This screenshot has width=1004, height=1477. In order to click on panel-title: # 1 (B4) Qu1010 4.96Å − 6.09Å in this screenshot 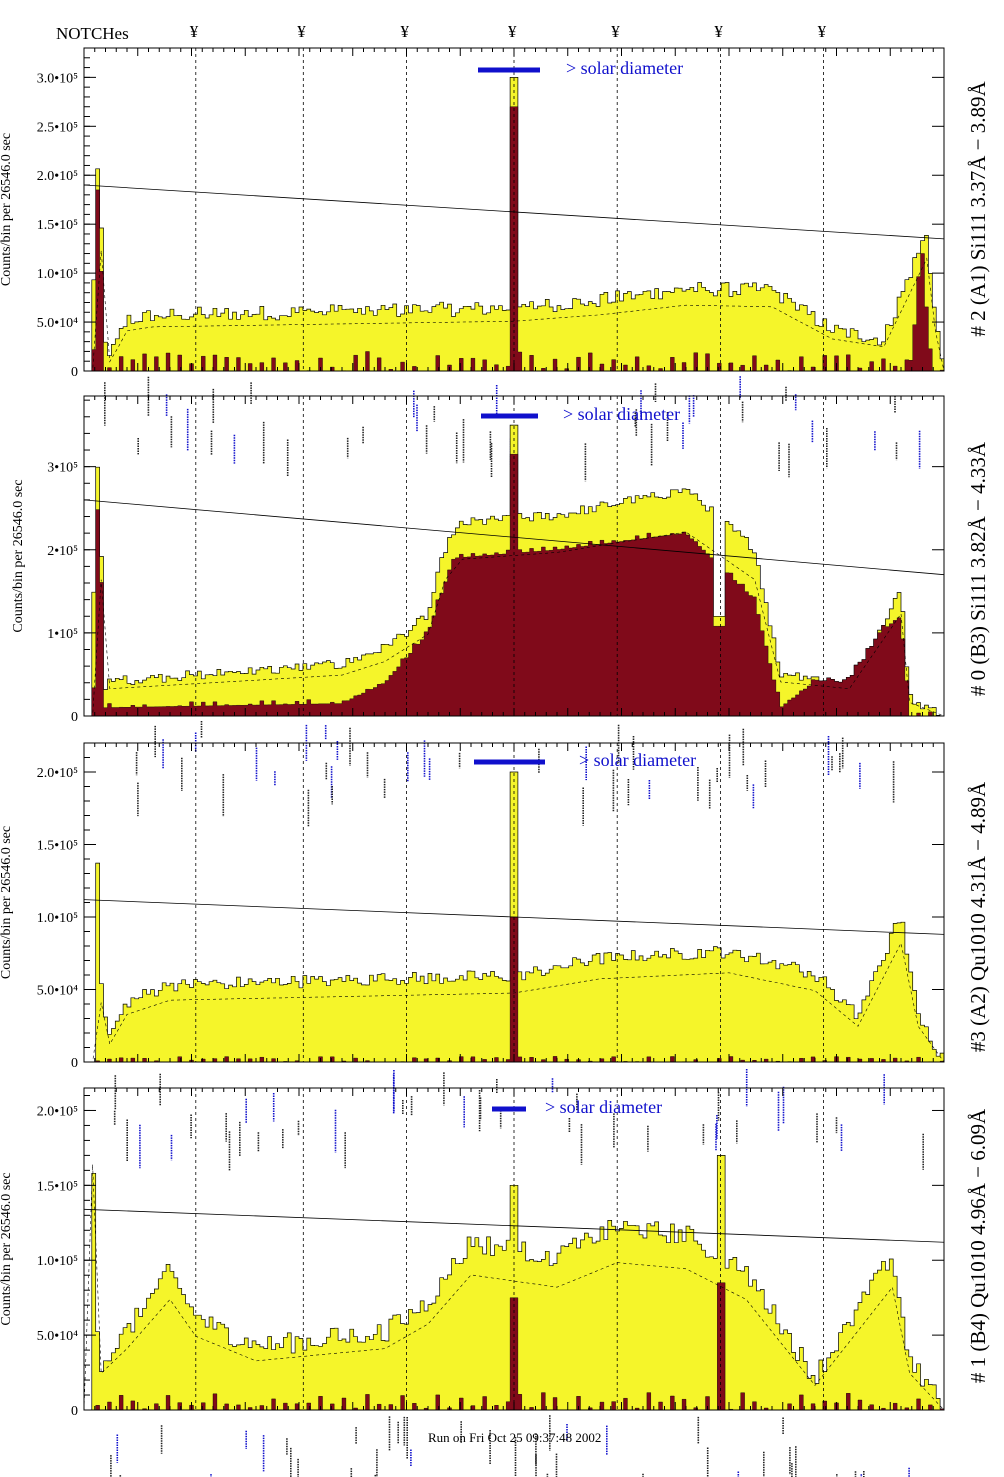, I will do `click(978, 1245)`.